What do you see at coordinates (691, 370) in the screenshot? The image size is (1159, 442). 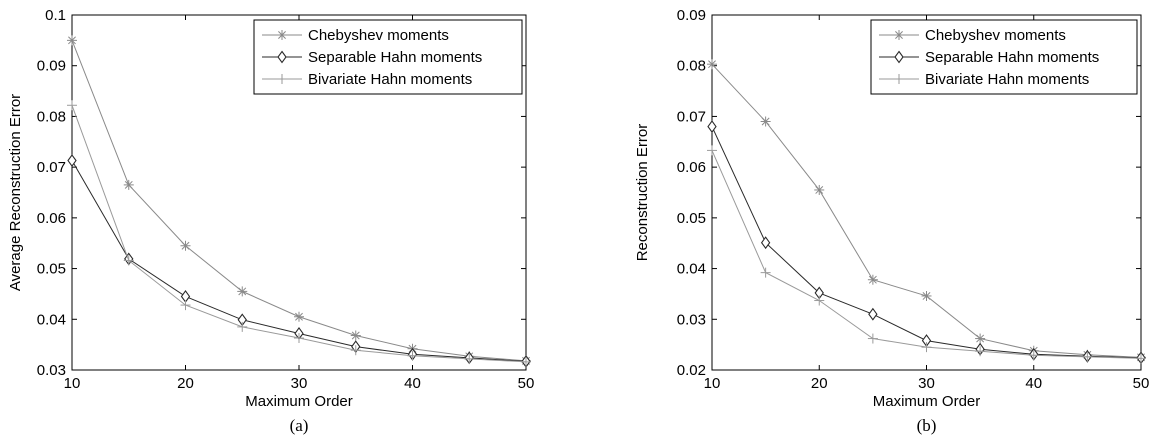 I see `y-tick-label: 0.02` at bounding box center [691, 370].